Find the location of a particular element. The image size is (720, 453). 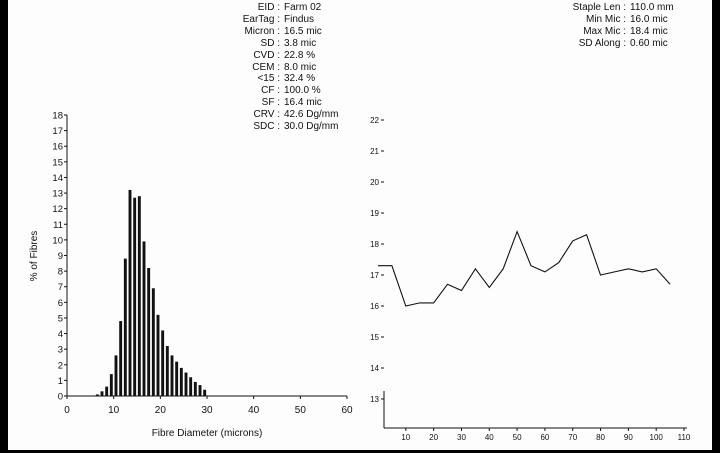

stat-label: Micron : is located at coordinates (262, 31).